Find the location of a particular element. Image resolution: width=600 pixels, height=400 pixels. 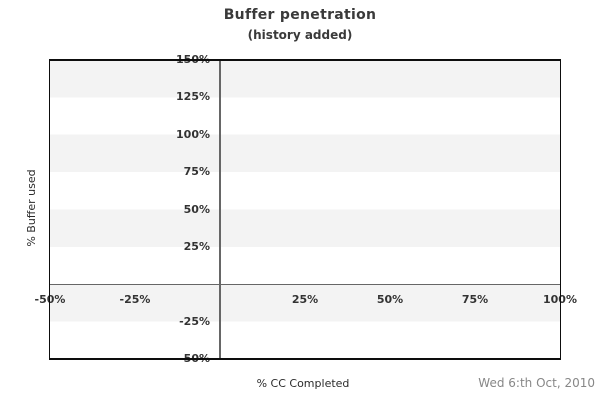

x-tick-25: 25% is located at coordinates (305, 299).